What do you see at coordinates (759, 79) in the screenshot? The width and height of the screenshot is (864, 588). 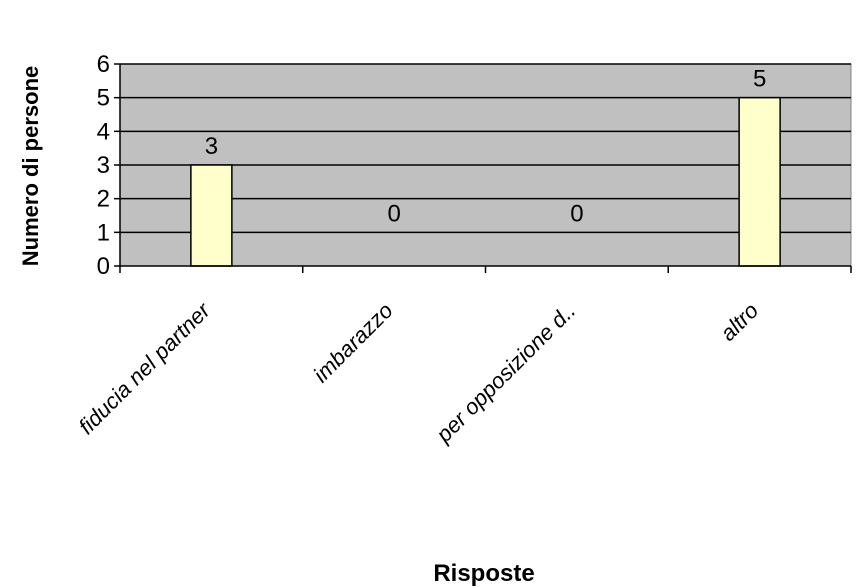 I see `data-label: 5` at bounding box center [759, 79].